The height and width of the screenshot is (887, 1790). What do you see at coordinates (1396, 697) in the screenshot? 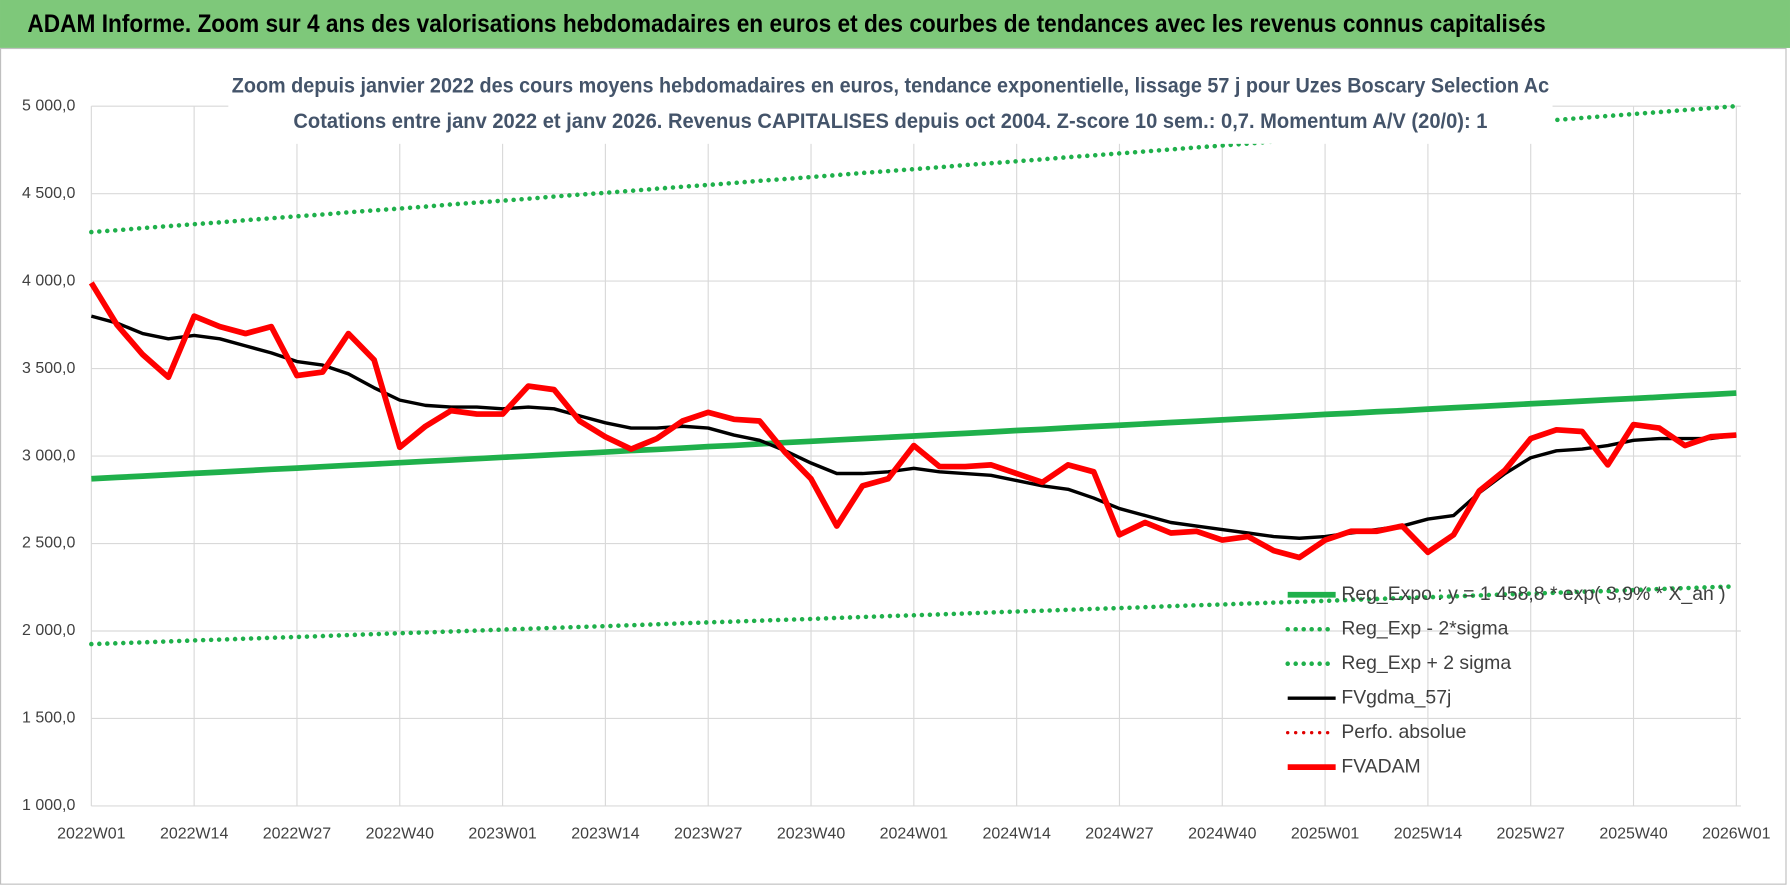
I see `legend-label: FVgdma_57j` at bounding box center [1396, 697].